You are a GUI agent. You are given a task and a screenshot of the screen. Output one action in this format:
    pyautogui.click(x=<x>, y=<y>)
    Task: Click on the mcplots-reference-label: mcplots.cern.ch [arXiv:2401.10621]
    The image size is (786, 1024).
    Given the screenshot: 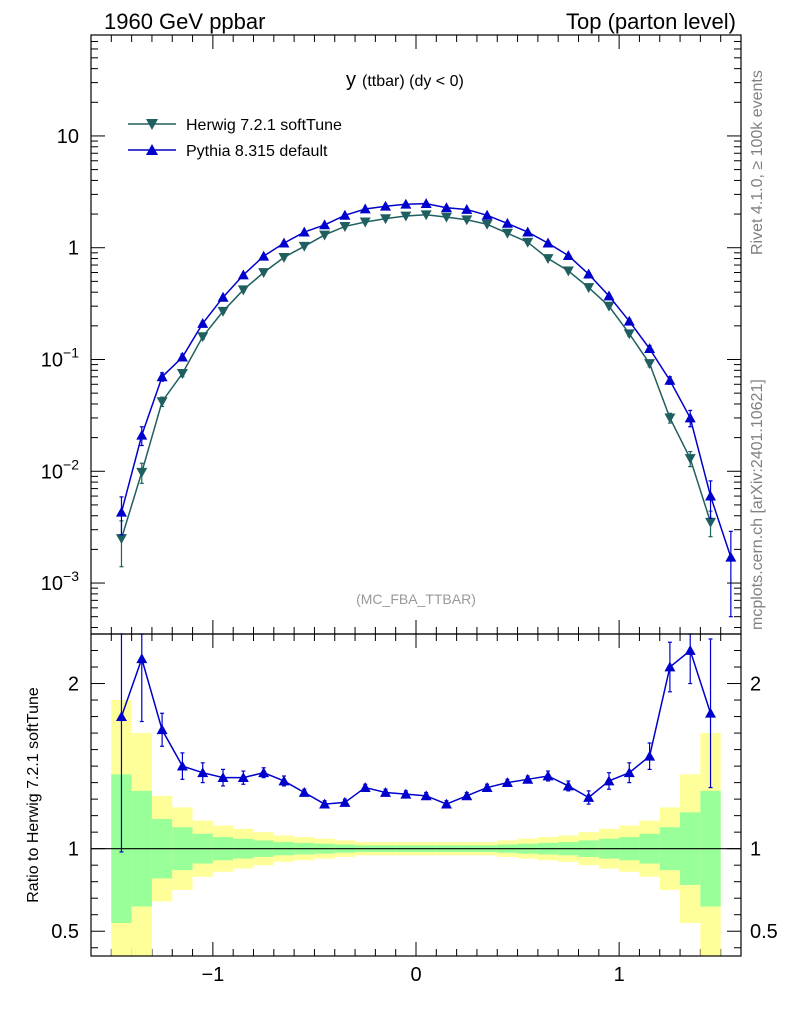 What is the action you would take?
    pyautogui.click(x=757, y=504)
    